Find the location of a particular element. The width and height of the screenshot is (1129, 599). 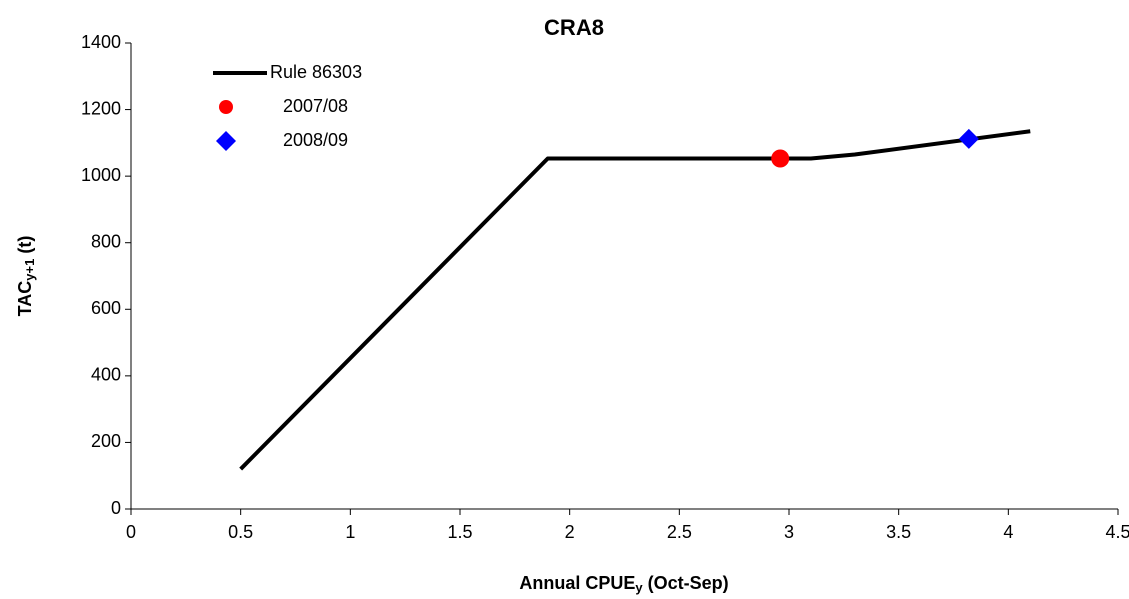

y-label-subscript: y+1 is located at coordinates (29, 270).